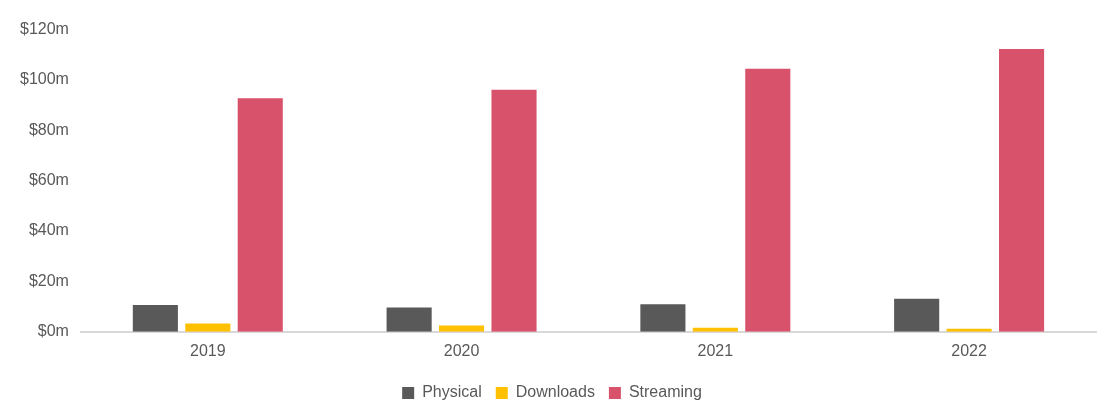 The image size is (1114, 419). Describe the element at coordinates (48, 280) in the screenshot. I see `y-tick-label: $20m` at that location.